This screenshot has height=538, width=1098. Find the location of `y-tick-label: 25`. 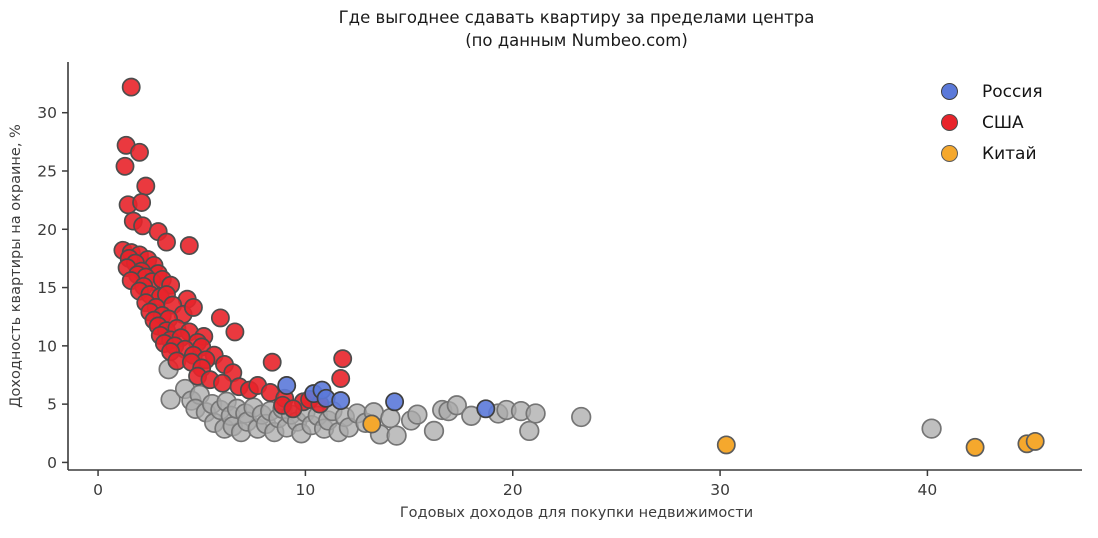

y-tick-label: 25 is located at coordinates (47, 171).